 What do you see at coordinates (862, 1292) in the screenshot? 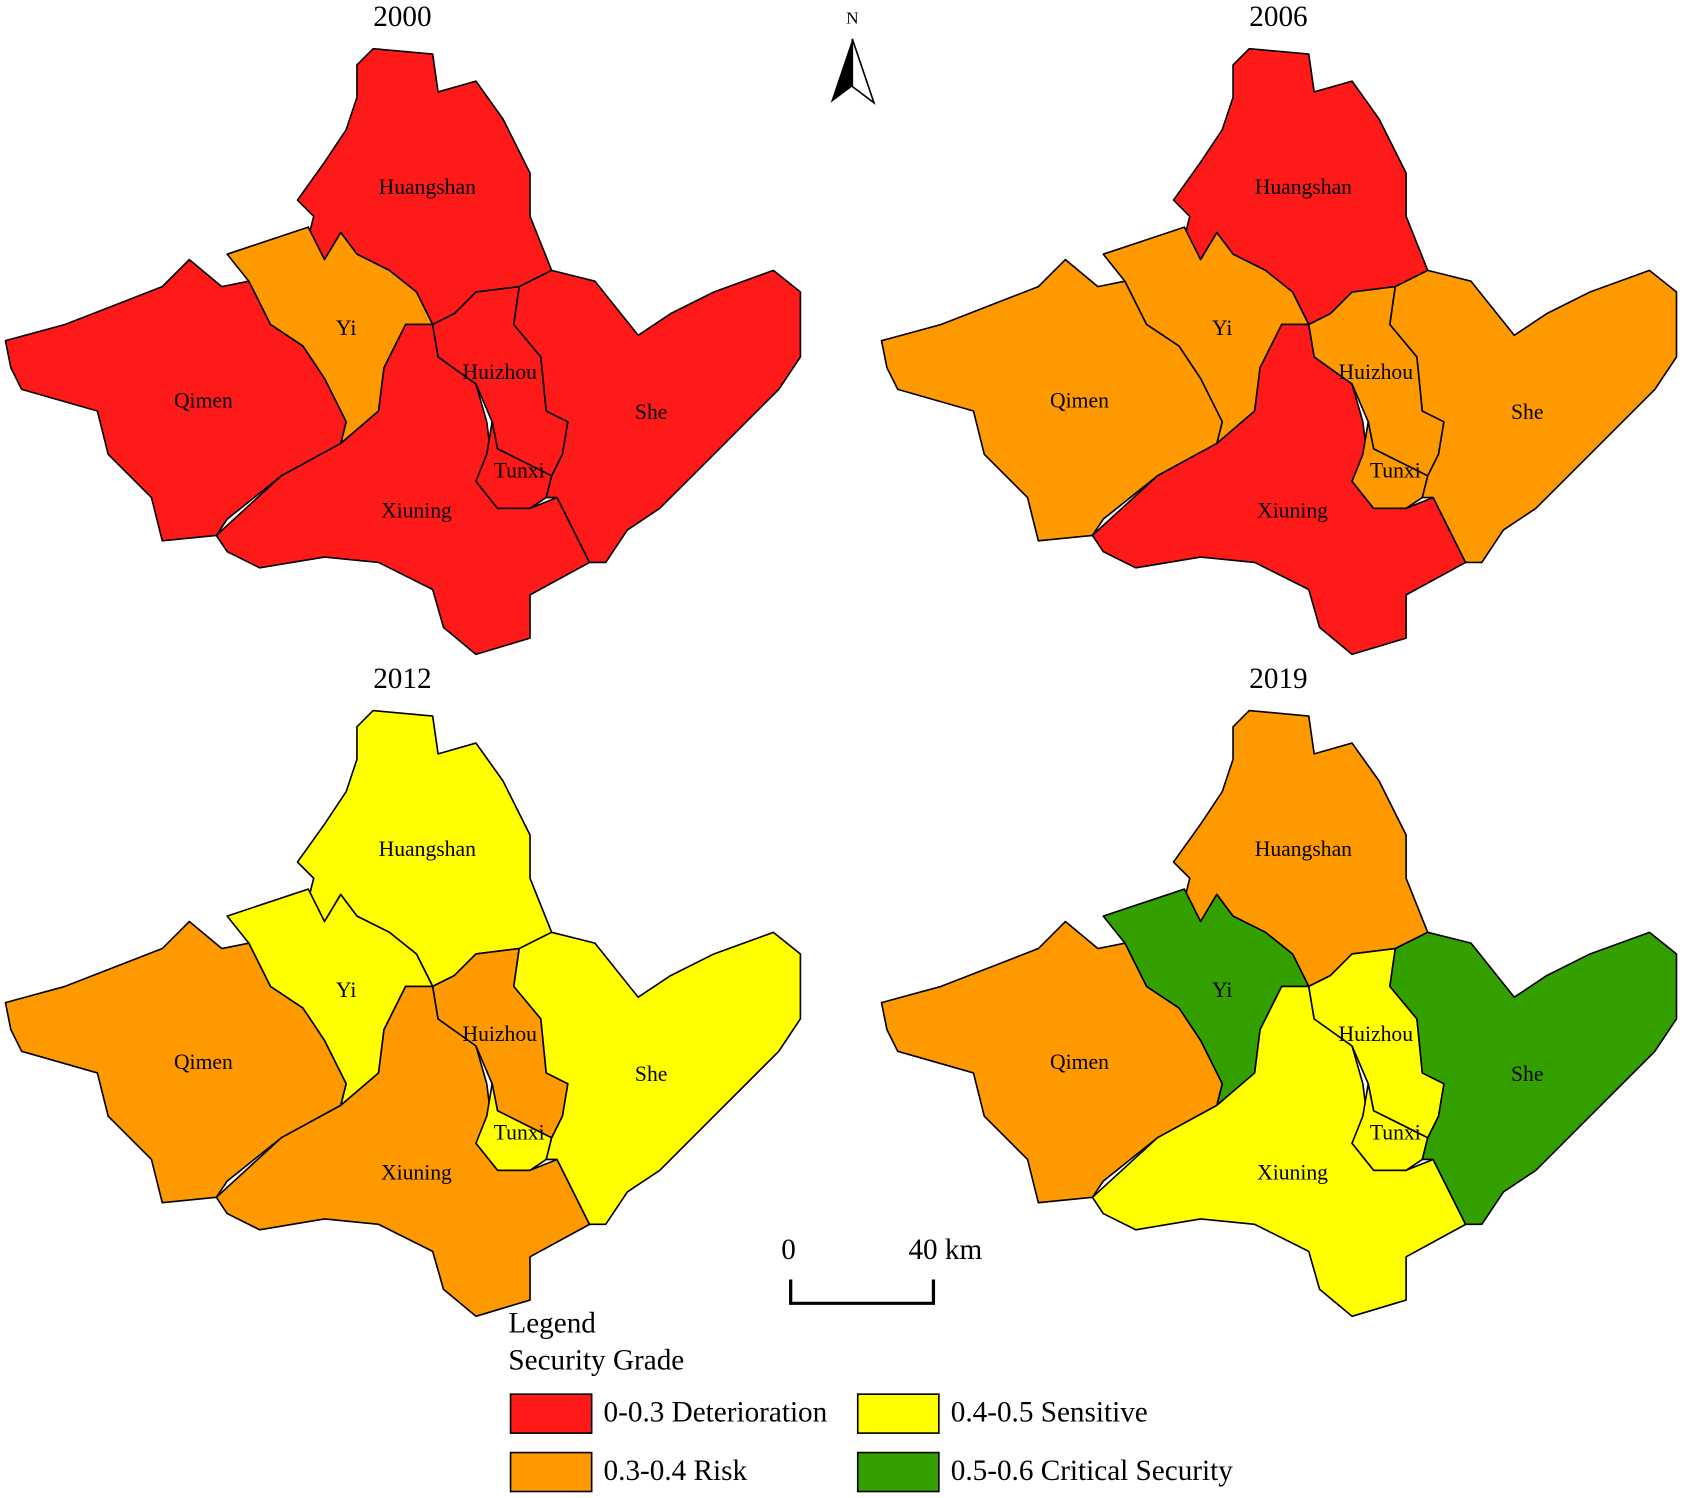
I see `scale-bar` at bounding box center [862, 1292].